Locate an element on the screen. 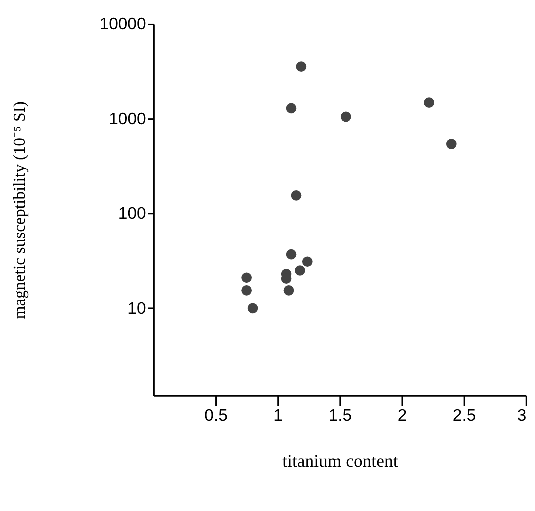 The height and width of the screenshot is (511, 535). x-tick-label: 2 is located at coordinates (403, 415).